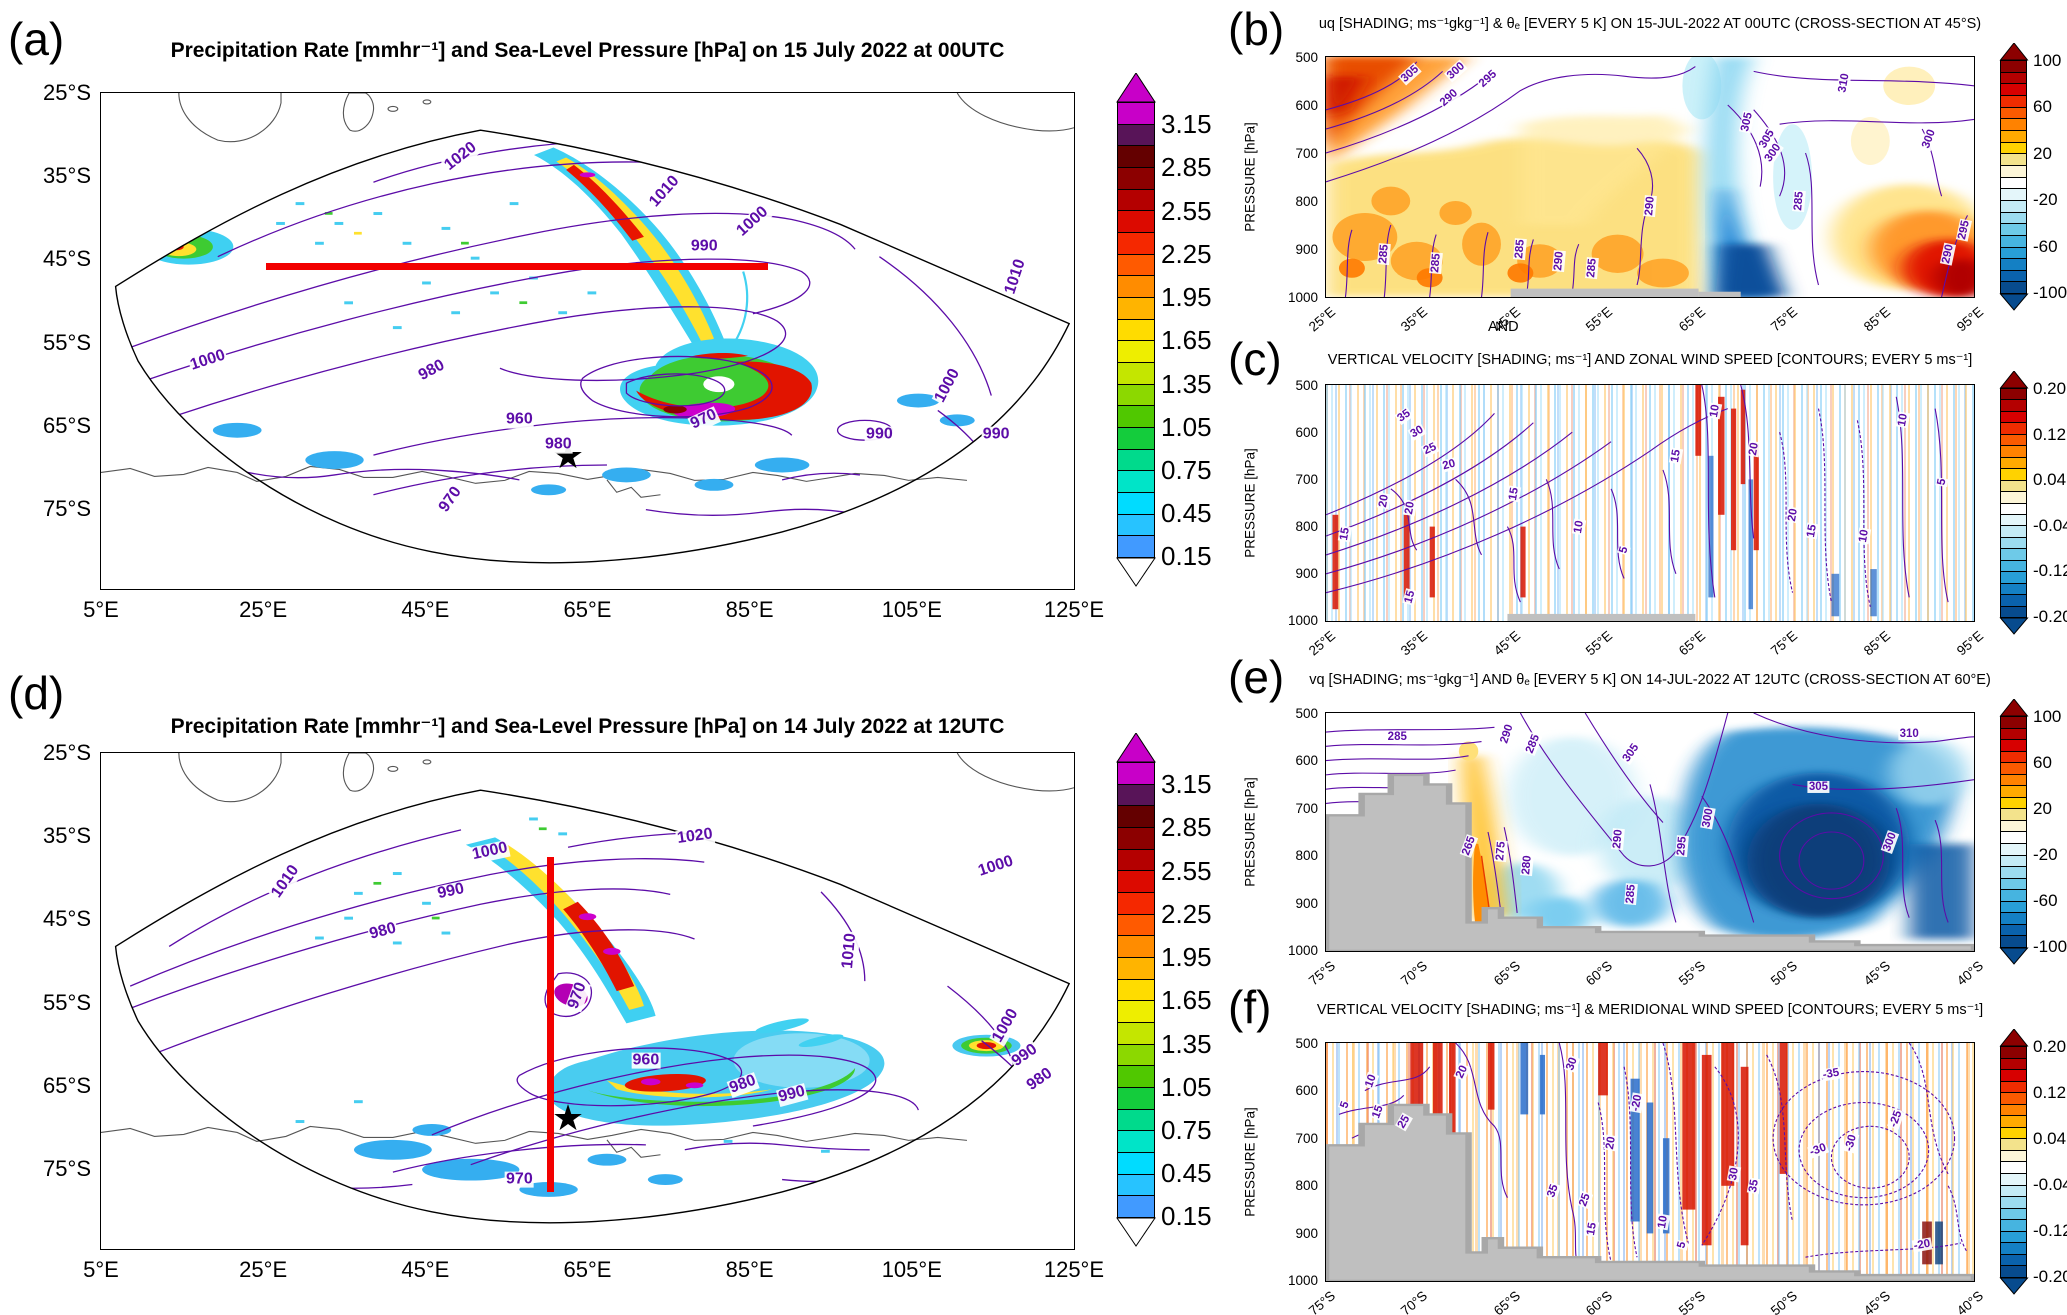 Image resolution: width=2067 pixels, height=1315 pixels. I want to click on contour-label: 310, so click(1909, 734).